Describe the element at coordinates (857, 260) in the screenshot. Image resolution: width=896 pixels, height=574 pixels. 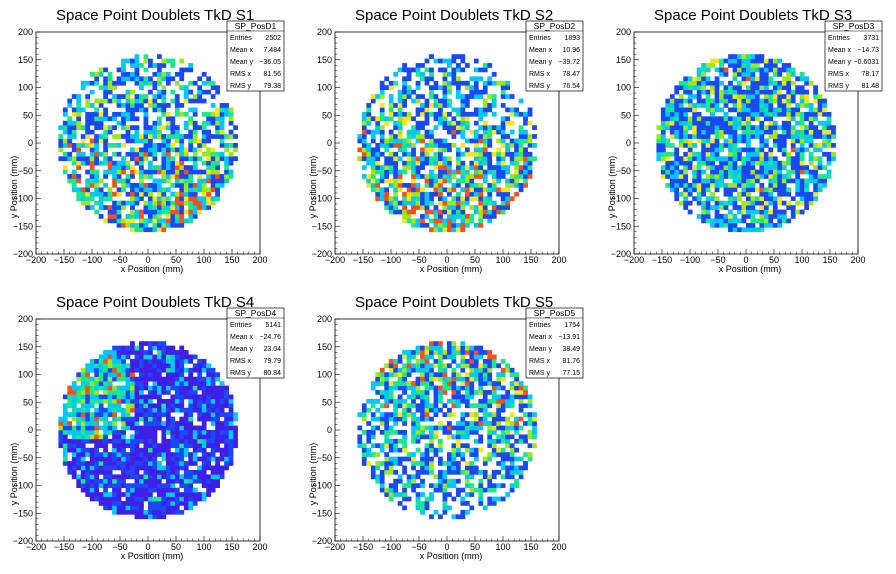
I see `x-tick-label: 200` at that location.